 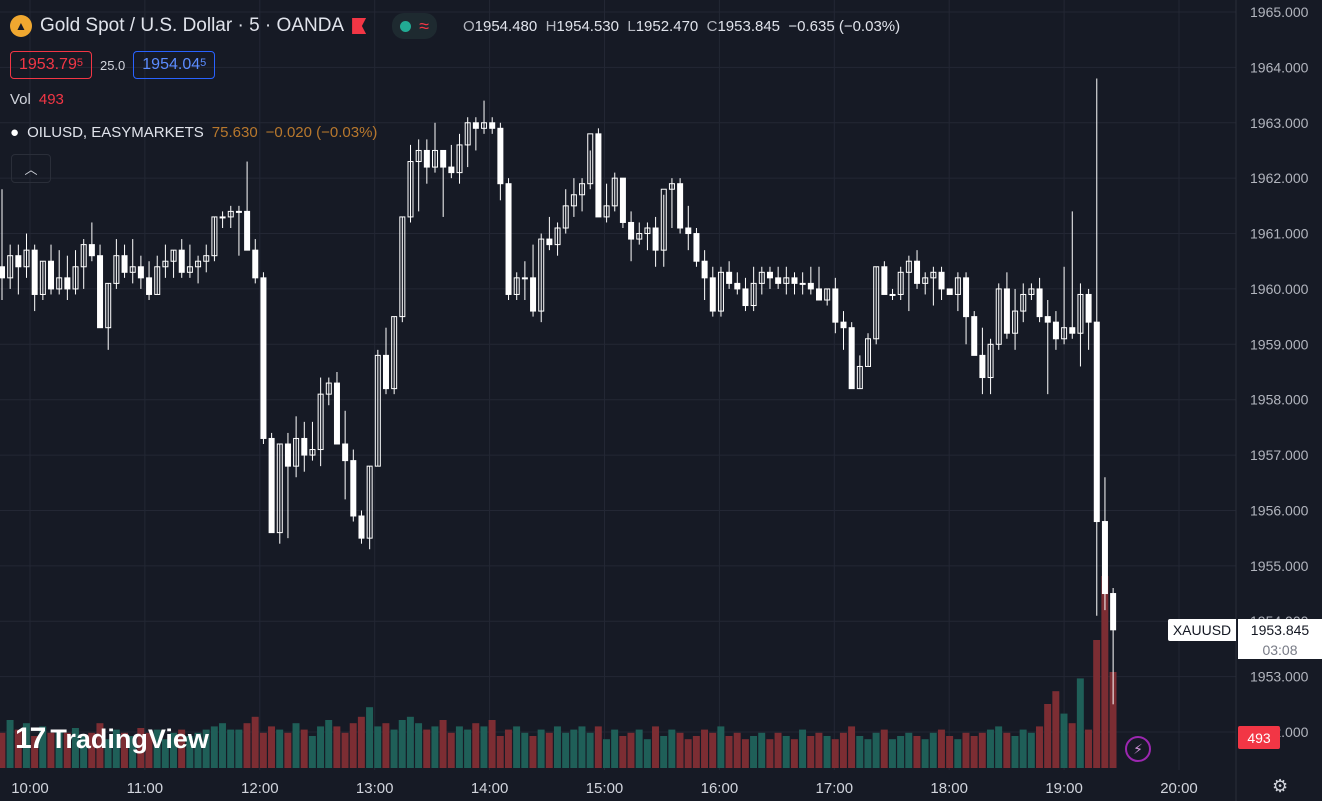 I want to click on x-tick-label: 20:00, so click(x=1179, y=788).